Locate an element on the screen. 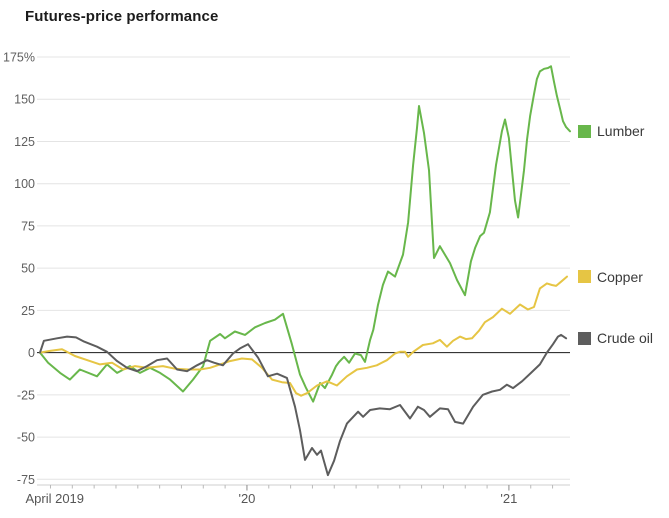  svg-text: 100 is located at coordinates (24, 184).